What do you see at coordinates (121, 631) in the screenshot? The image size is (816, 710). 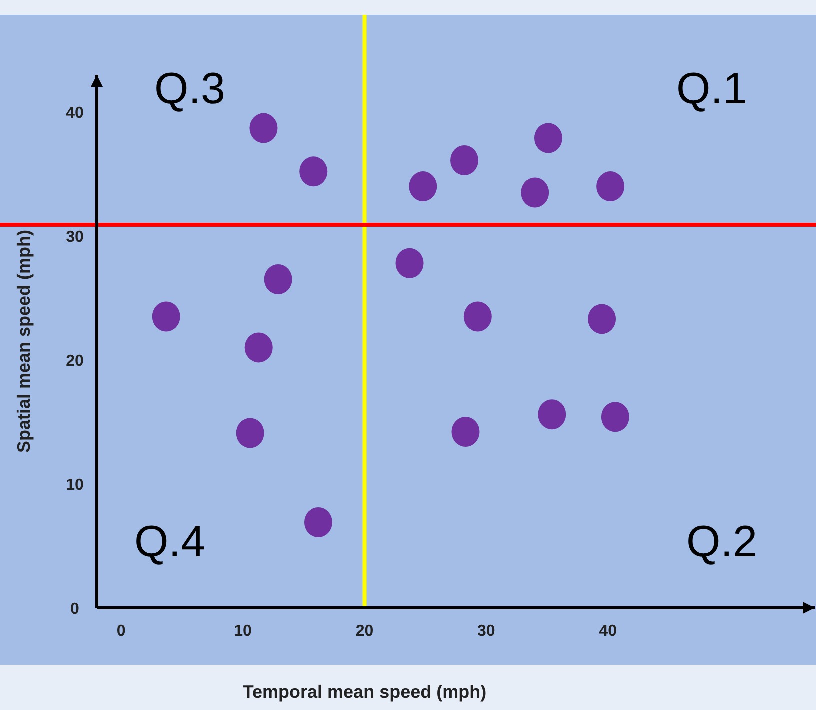 I see `x-tick-label: 0` at bounding box center [121, 631].